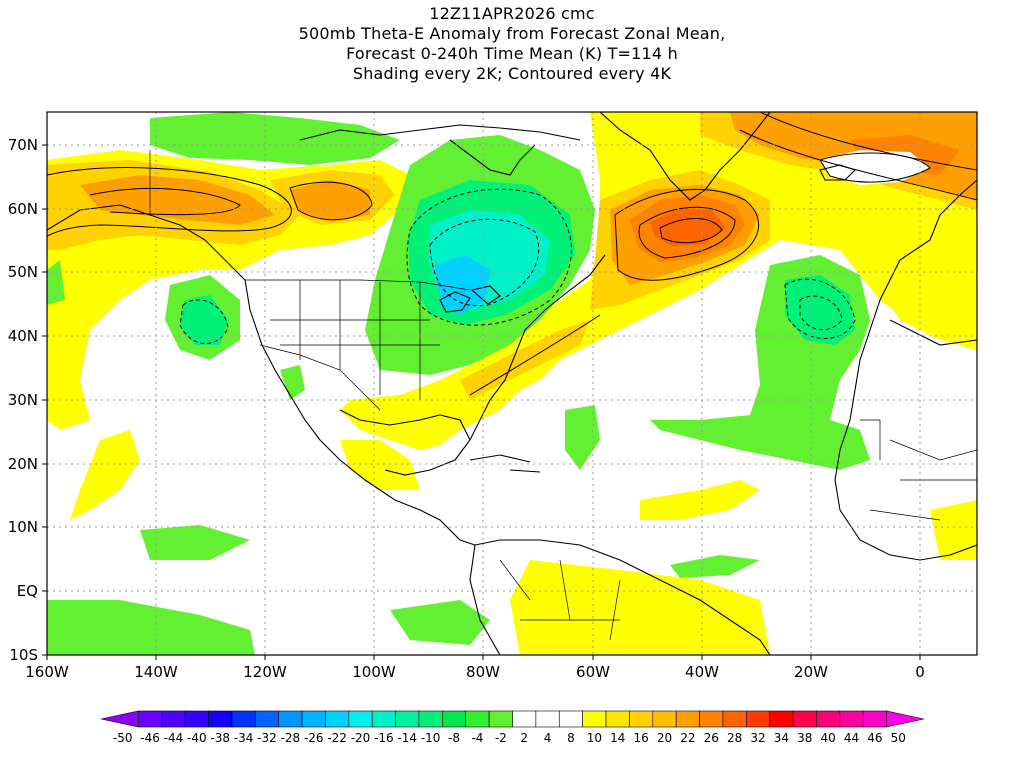  I want to click on lat-label: 10S, so click(23, 655).